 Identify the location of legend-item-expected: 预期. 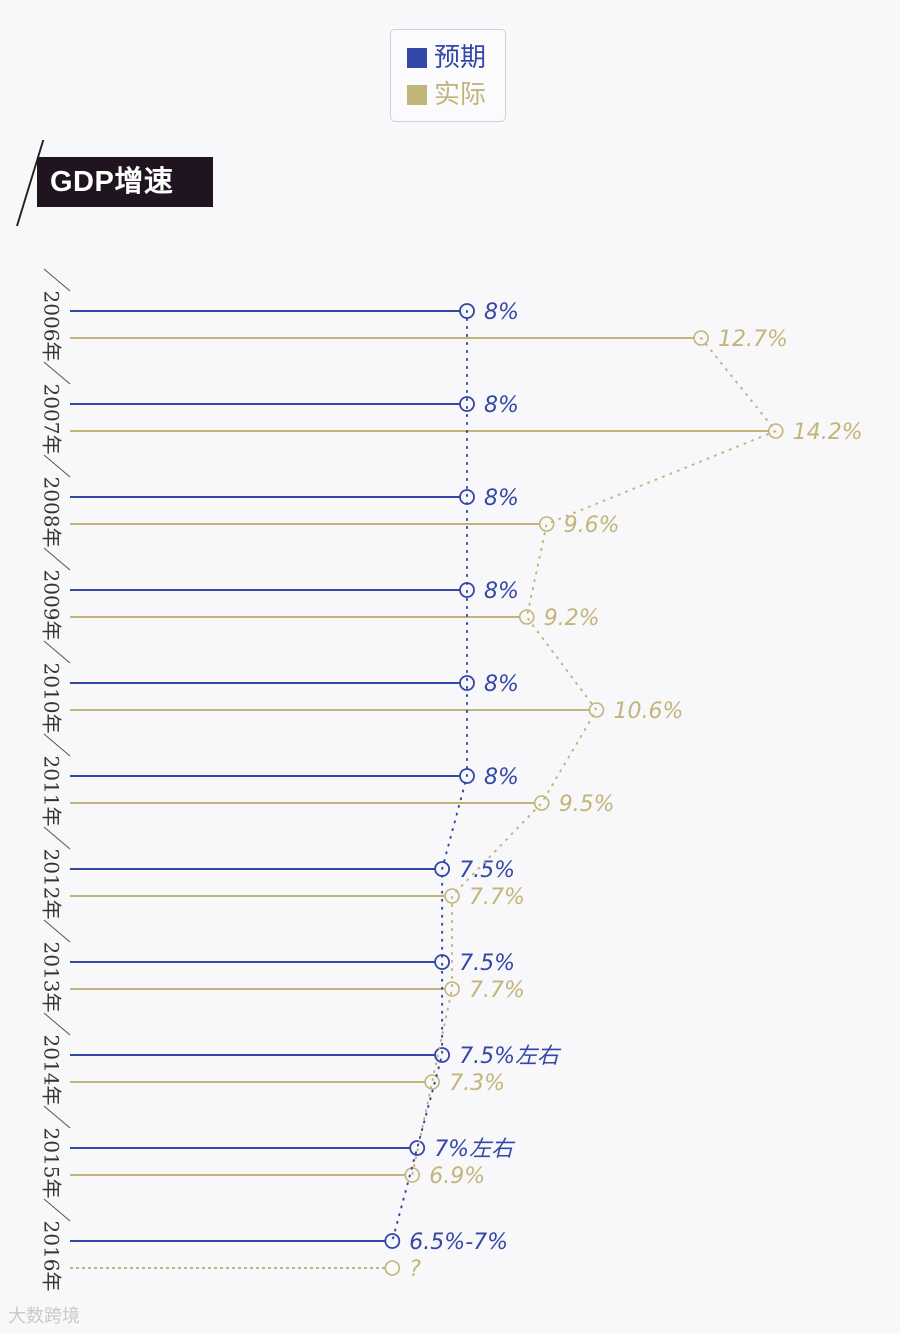
(446, 58).